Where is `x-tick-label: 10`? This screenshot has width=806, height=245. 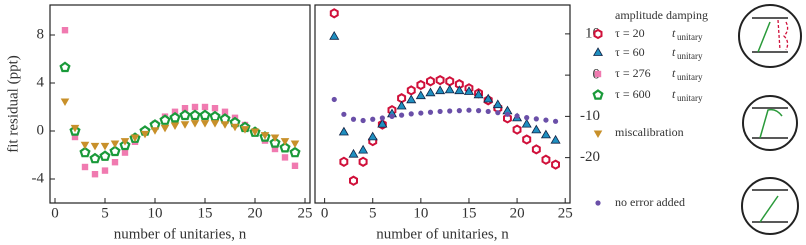
x-tick-label: 10 is located at coordinates (155, 213).